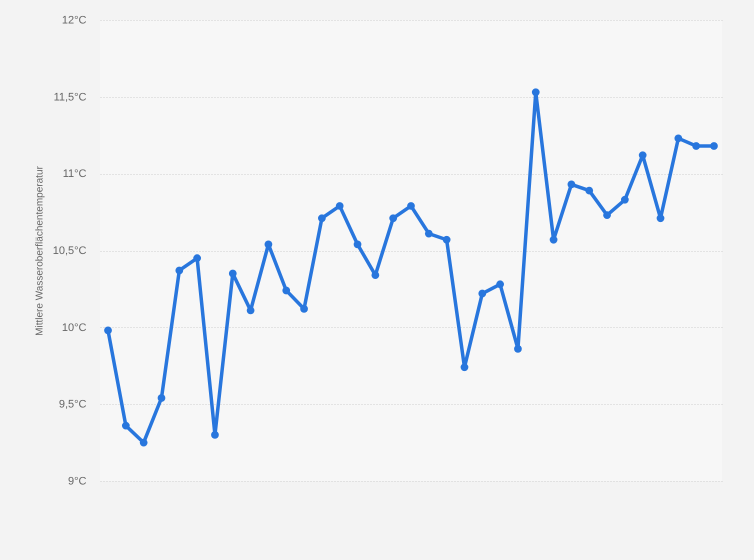 The image size is (754, 560). I want to click on y-tick-label: 11,5°C, so click(70, 97).